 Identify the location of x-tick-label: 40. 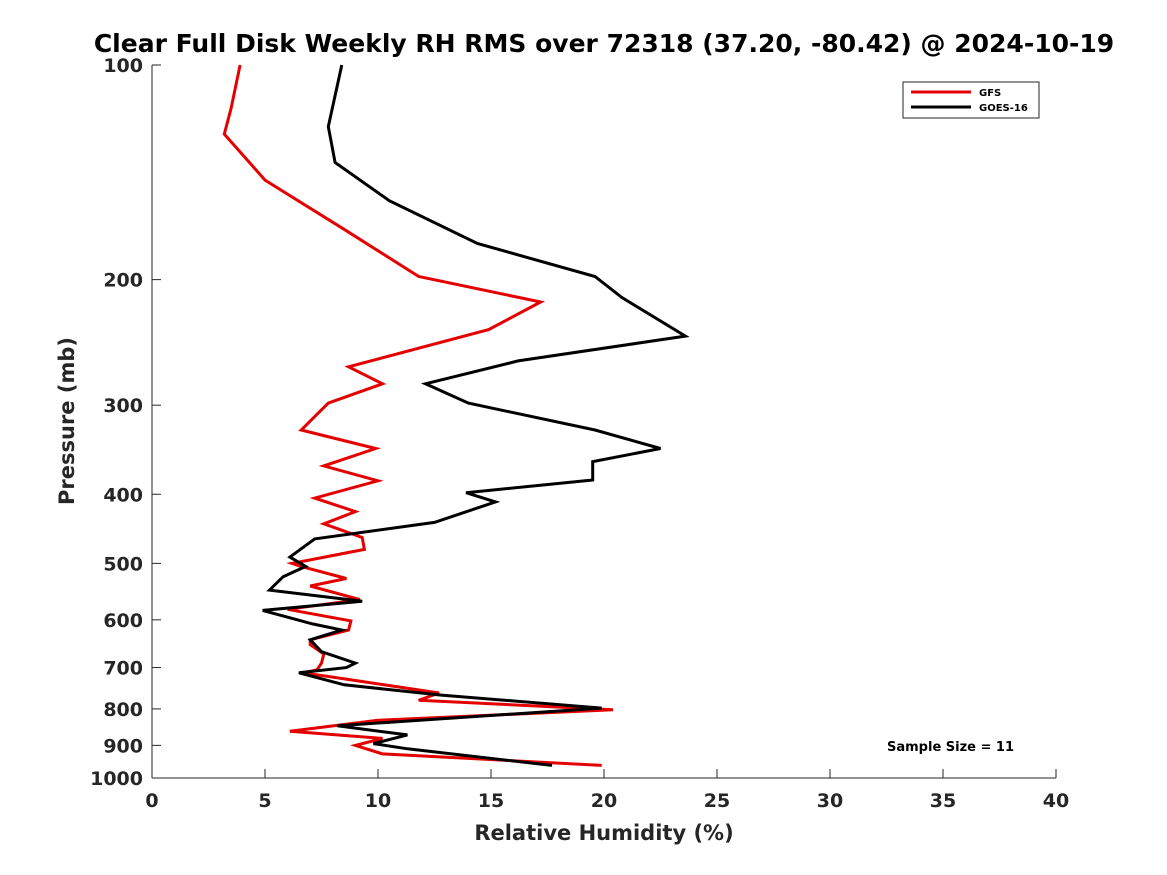
(1056, 801).